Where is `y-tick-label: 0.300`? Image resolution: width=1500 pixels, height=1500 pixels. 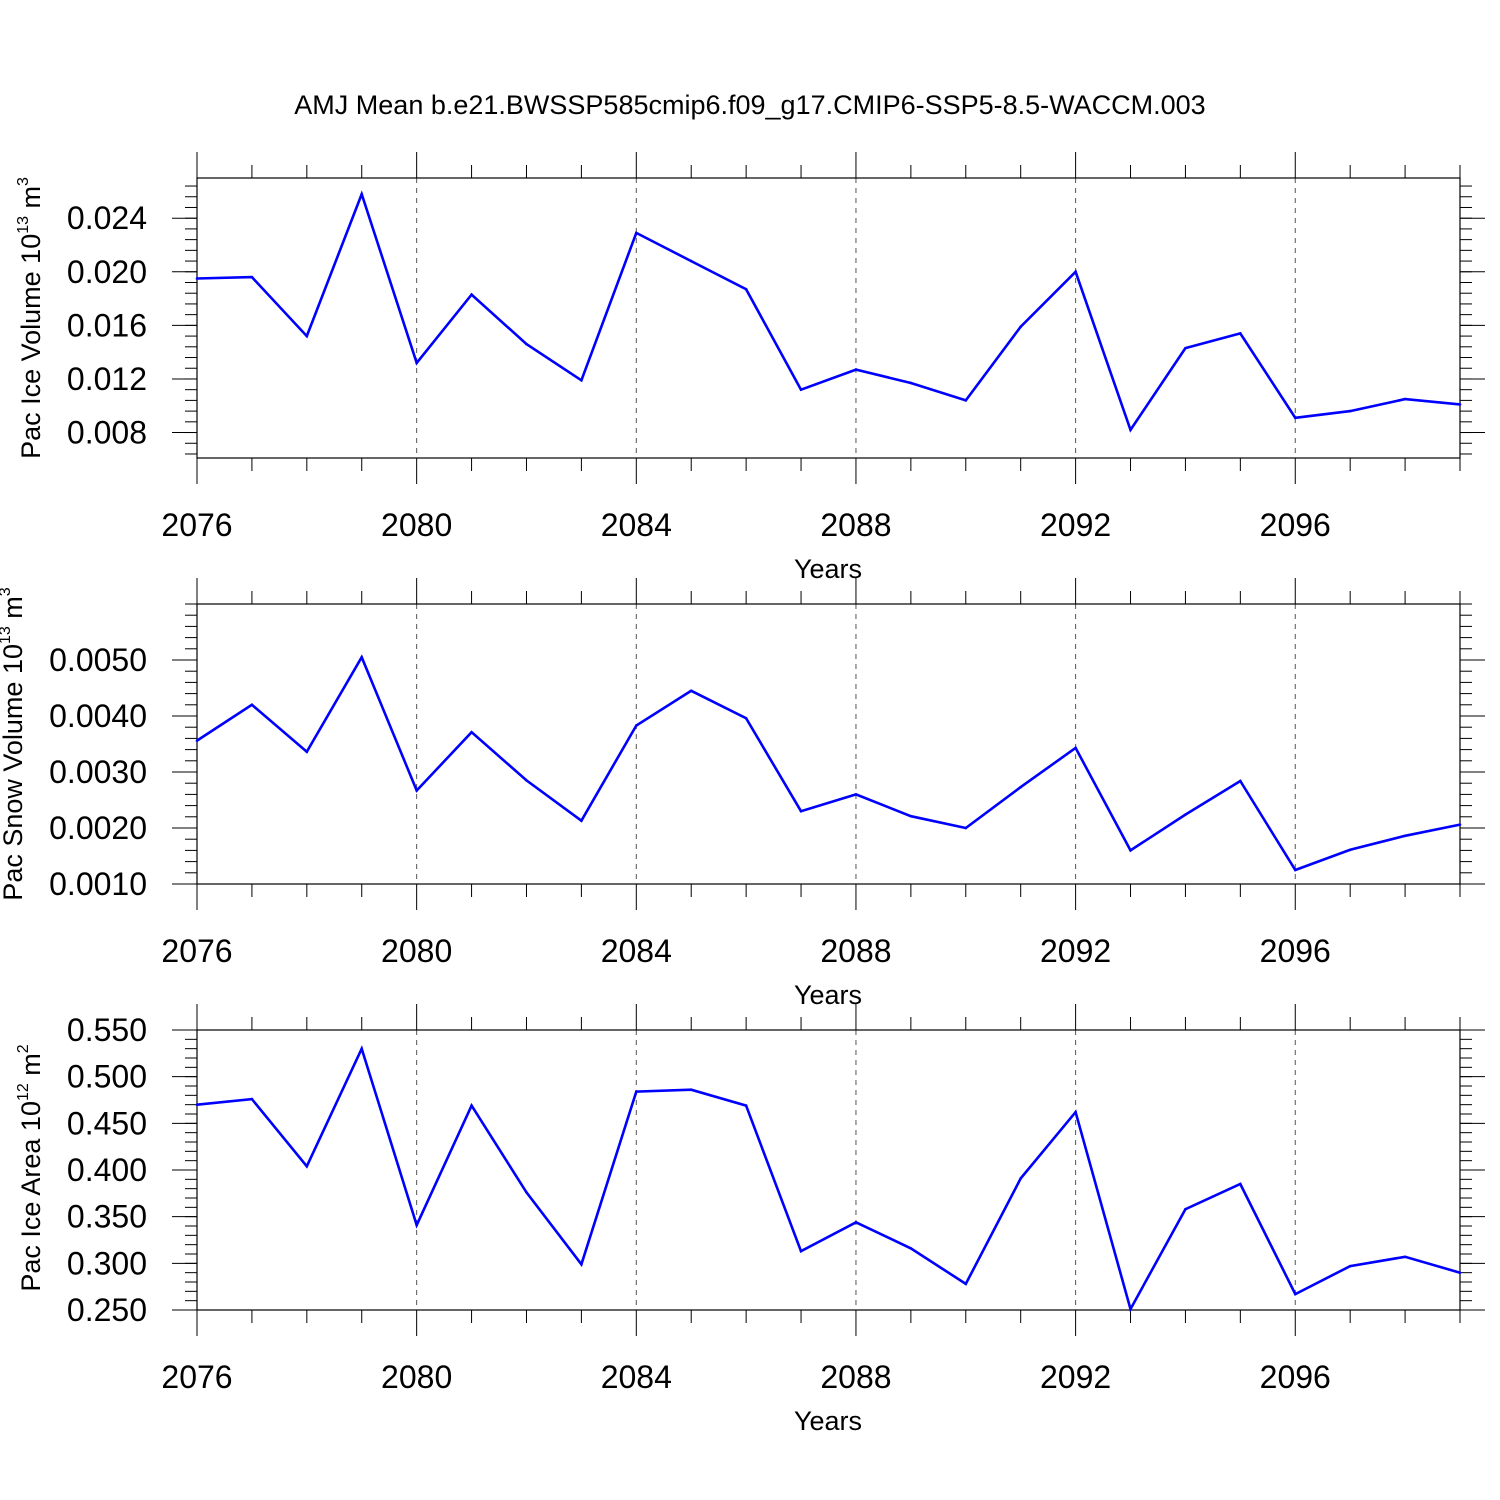 y-tick-label: 0.300 is located at coordinates (107, 1263).